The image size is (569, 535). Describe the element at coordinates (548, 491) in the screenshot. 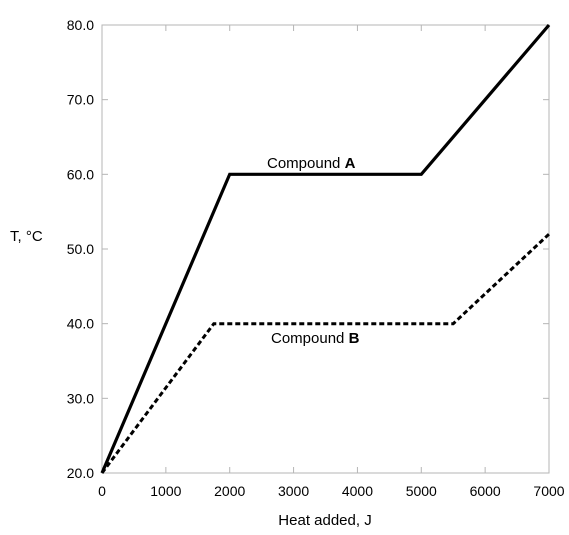

I see `x-tick-label: 7000` at that location.